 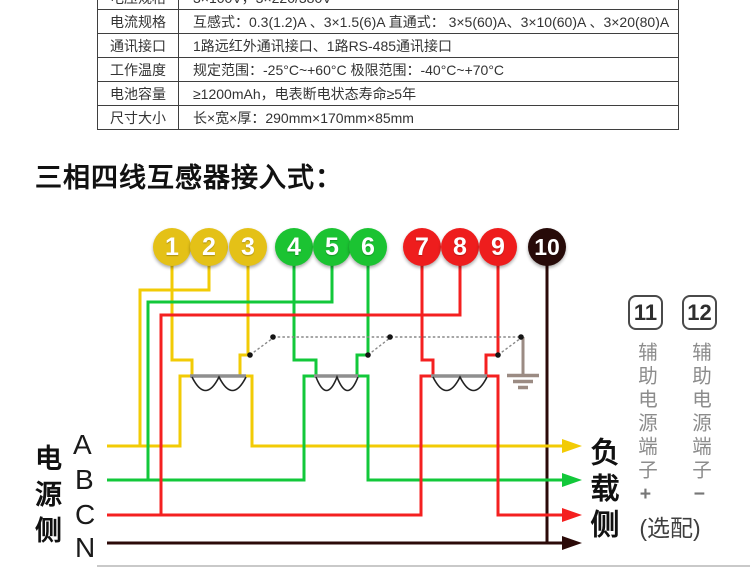 I want to click on aux-polarity-plus: +, so click(x=645, y=496).